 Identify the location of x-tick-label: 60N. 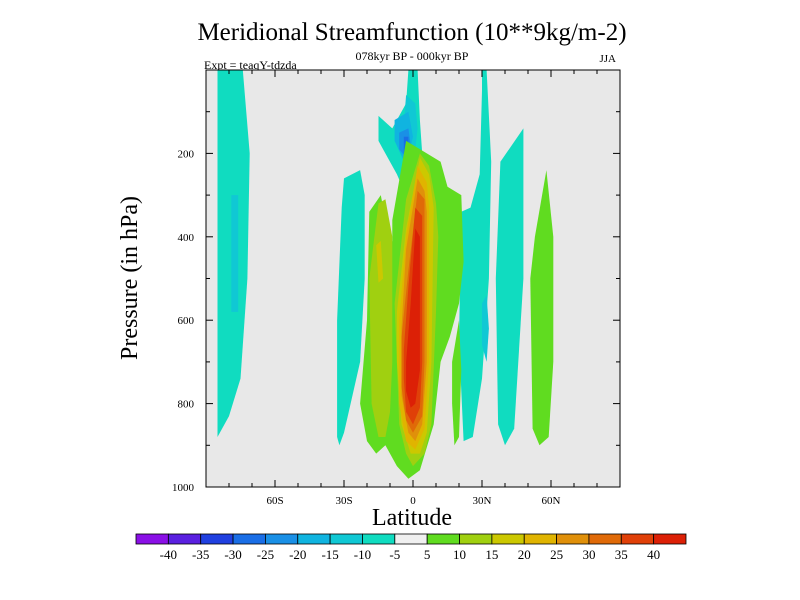
(551, 501).